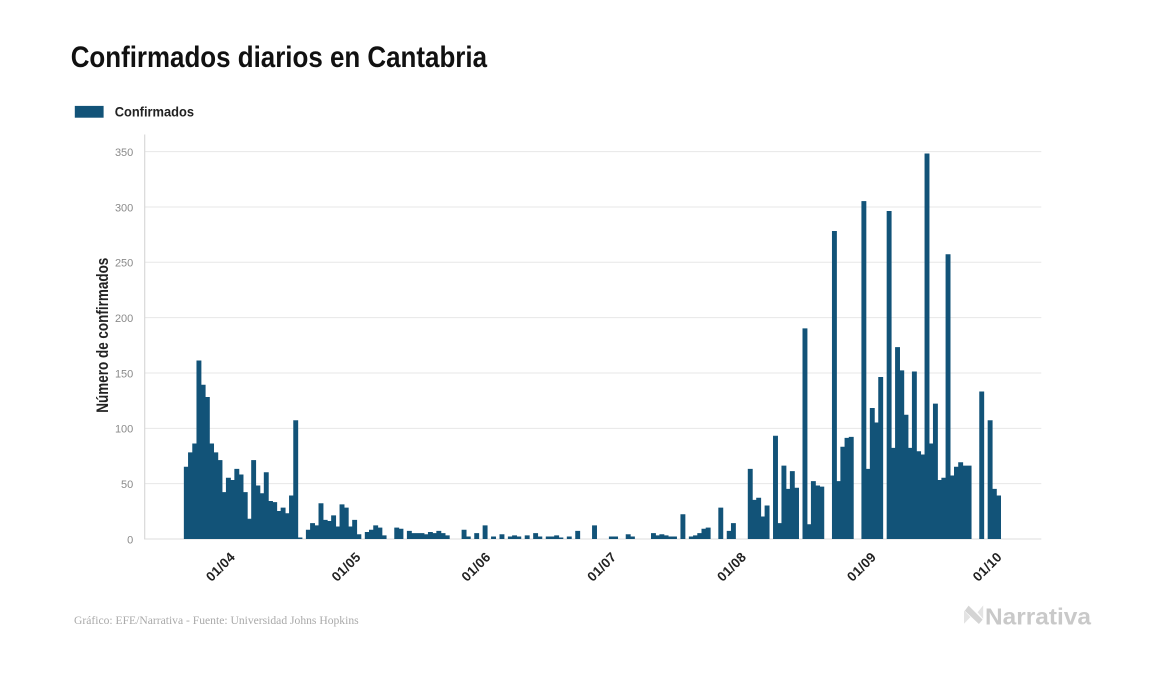 The width and height of the screenshot is (1157, 674). I want to click on svg-text: 01/07, so click(601, 566).